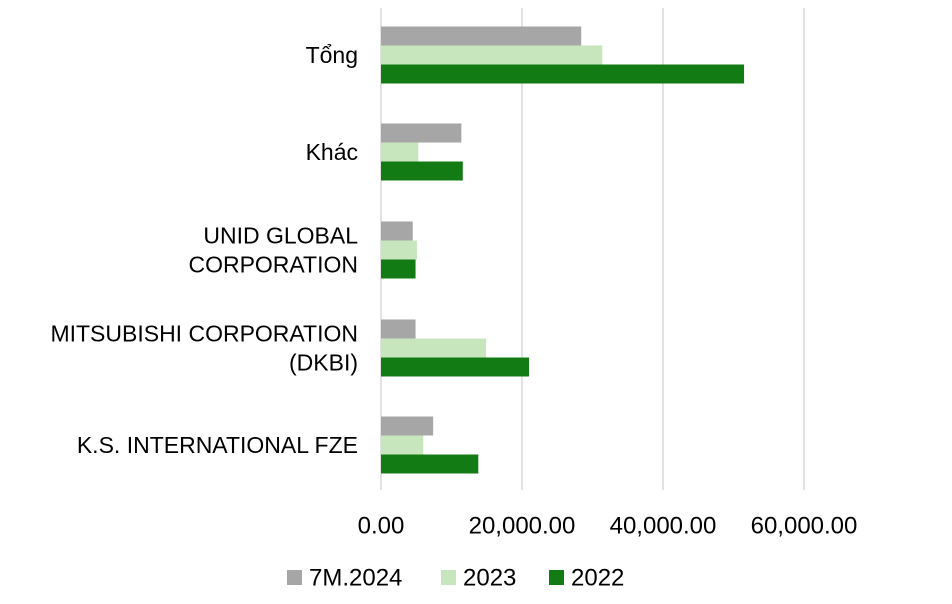  What do you see at coordinates (489, 578) in the screenshot?
I see `legend-label-1: 2023` at bounding box center [489, 578].